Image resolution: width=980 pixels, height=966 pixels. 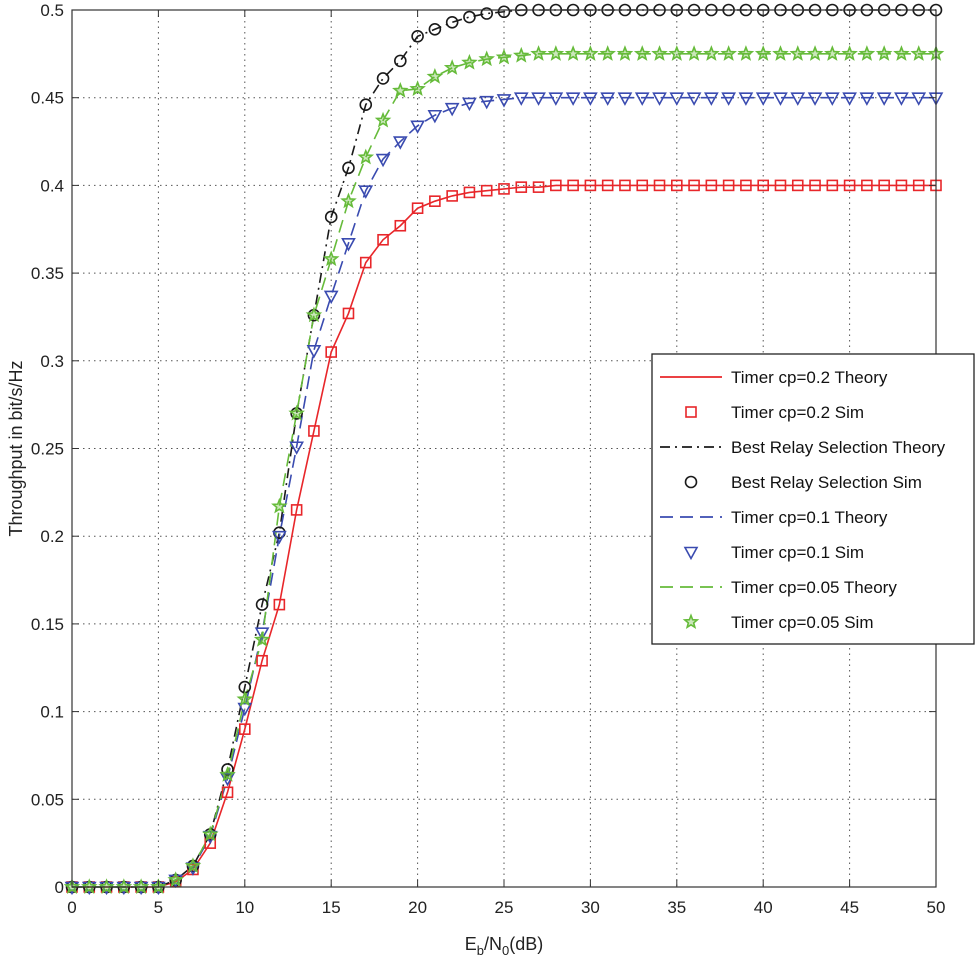 What do you see at coordinates (526, 944) in the screenshot?
I see `x-axis-title-unit: (dB)` at bounding box center [526, 944].